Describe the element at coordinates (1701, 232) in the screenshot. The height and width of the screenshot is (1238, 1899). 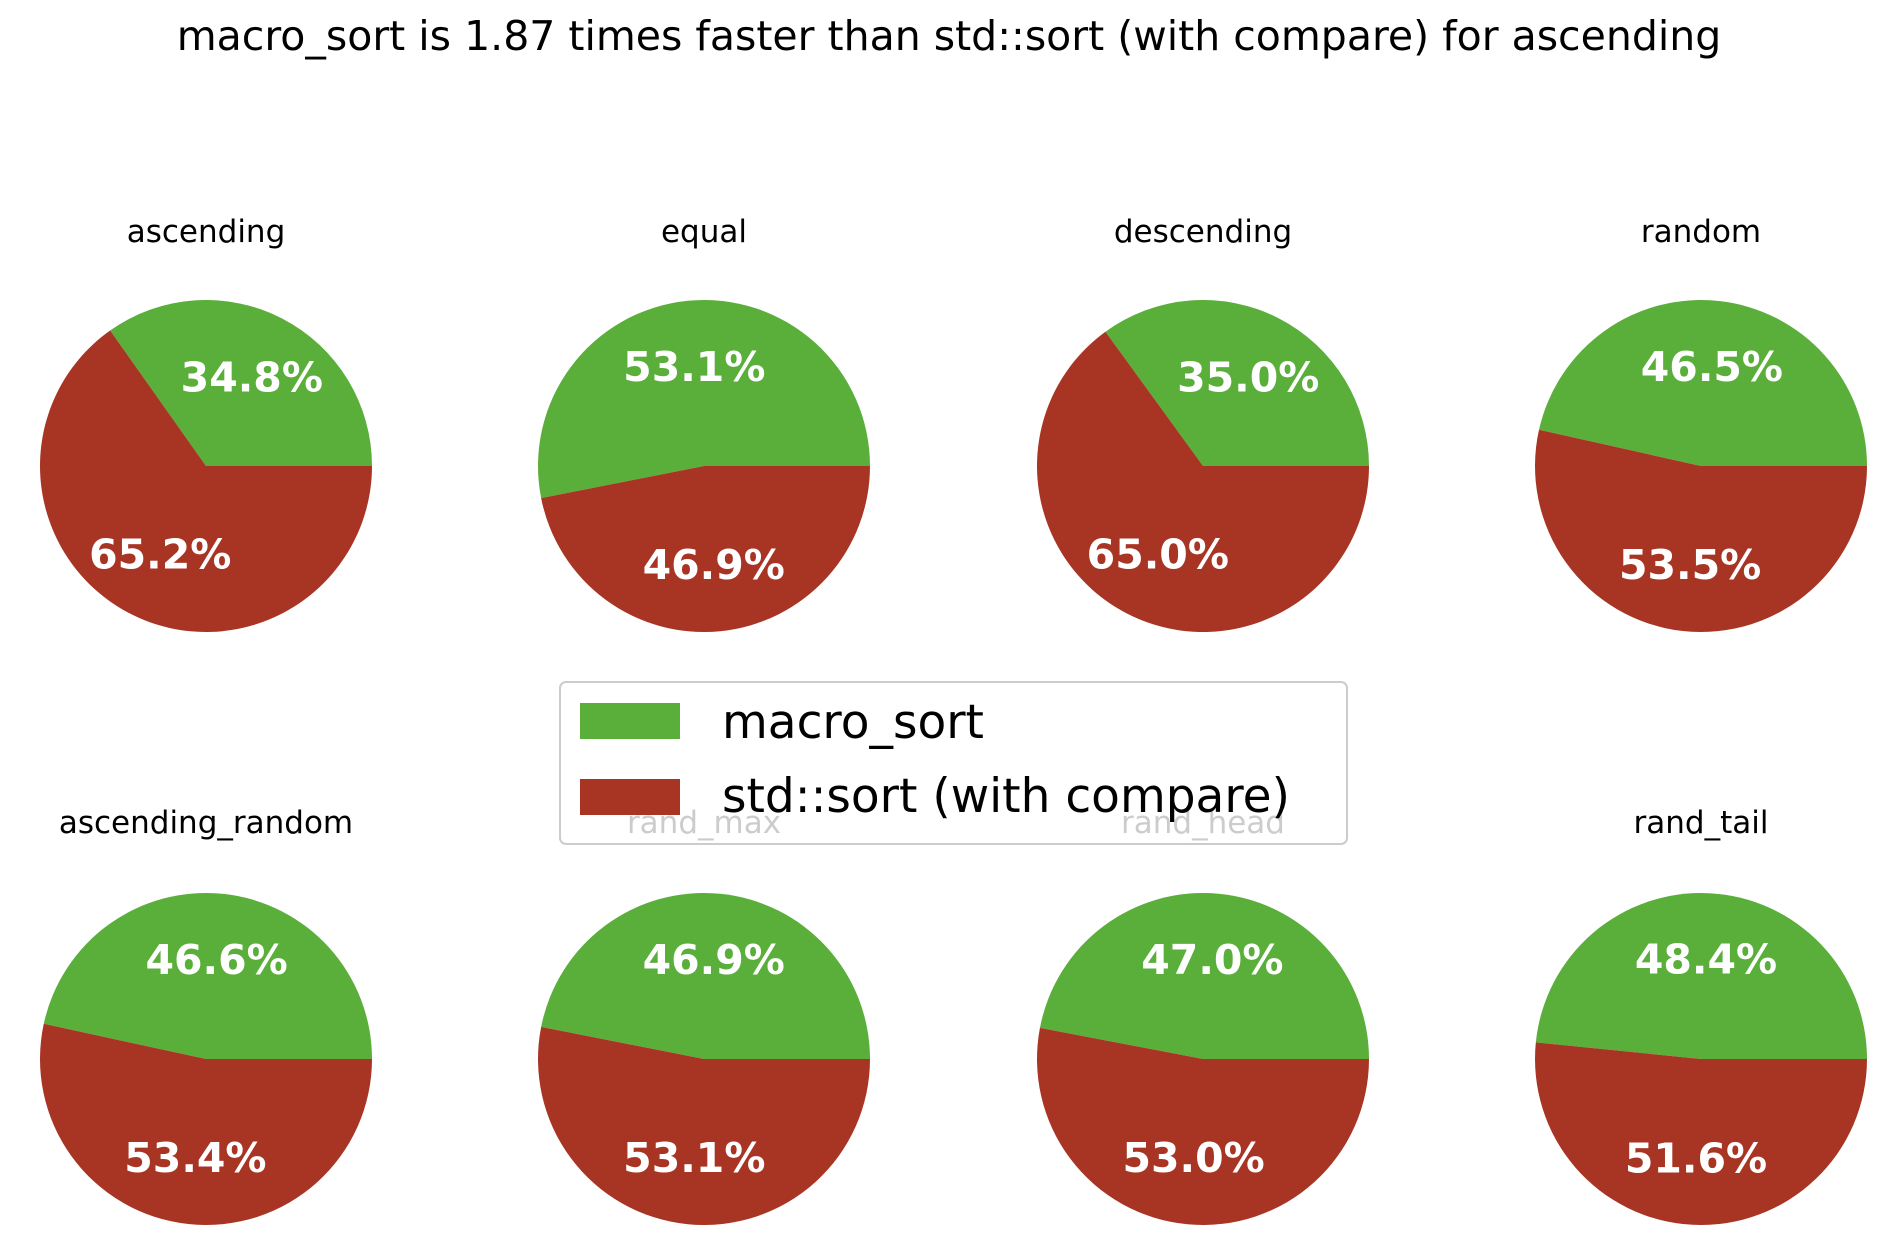
I see `pie-title: random` at that location.